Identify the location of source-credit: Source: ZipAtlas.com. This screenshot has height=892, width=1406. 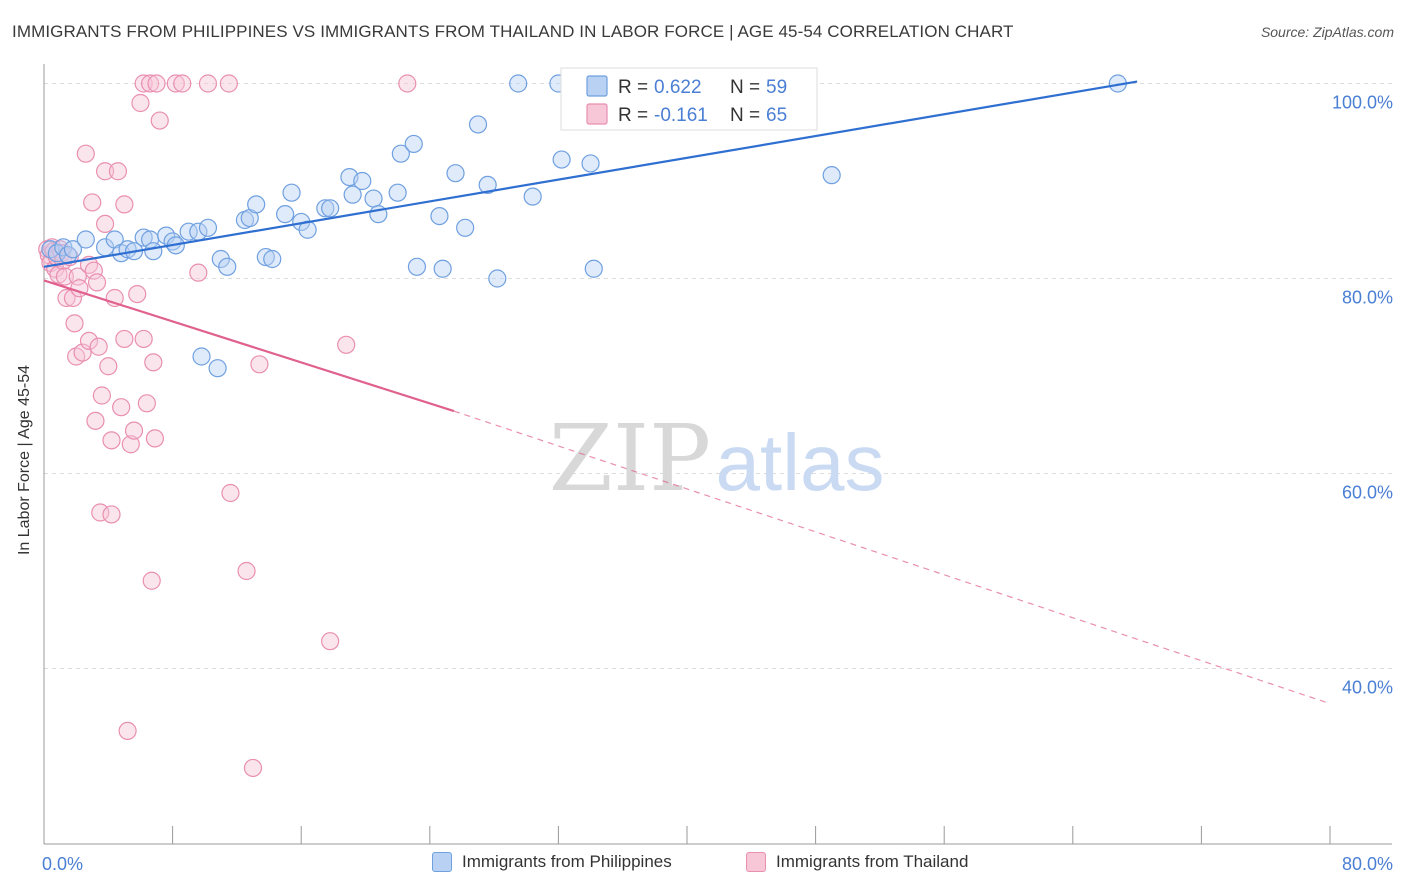
(1327, 32).